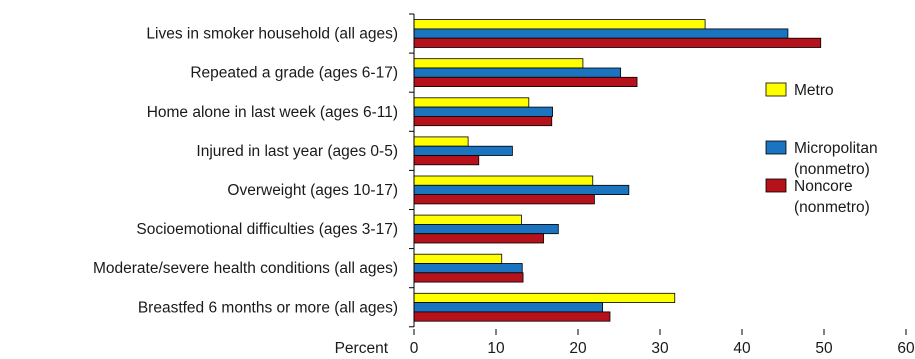 Image resolution: width=915 pixels, height=359 pixels. Describe the element at coordinates (824, 348) in the screenshot. I see `x-tick-label: 50` at that location.